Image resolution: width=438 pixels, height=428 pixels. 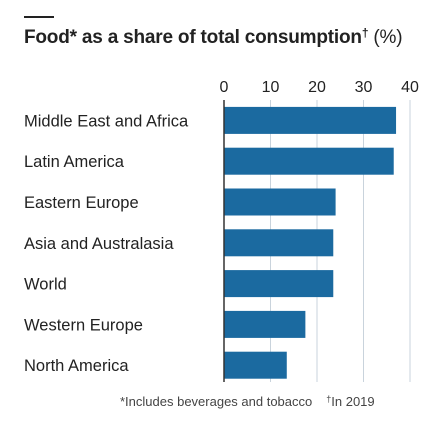 What do you see at coordinates (271, 87) in the screenshot?
I see `x-tick-label: 10` at bounding box center [271, 87].